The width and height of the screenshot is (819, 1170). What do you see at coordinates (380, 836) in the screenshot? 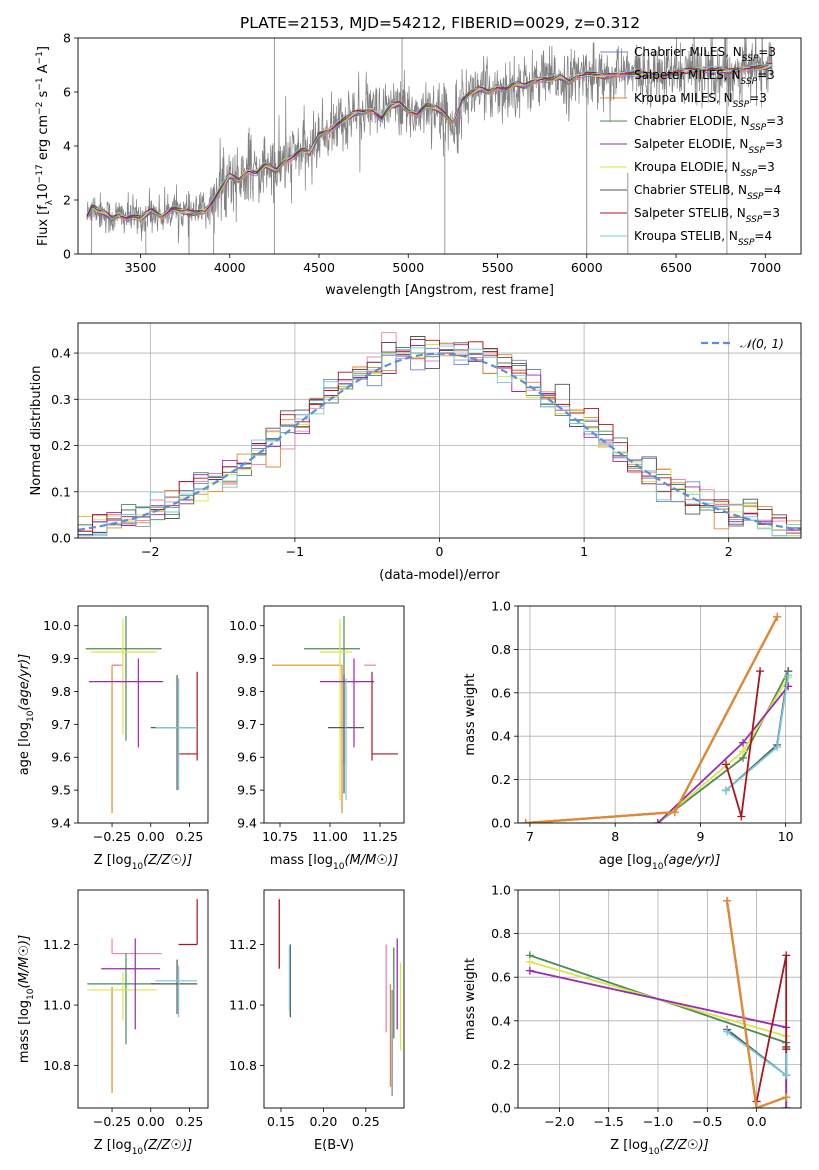
I see `x-tick-label: 11.25` at bounding box center [380, 836].